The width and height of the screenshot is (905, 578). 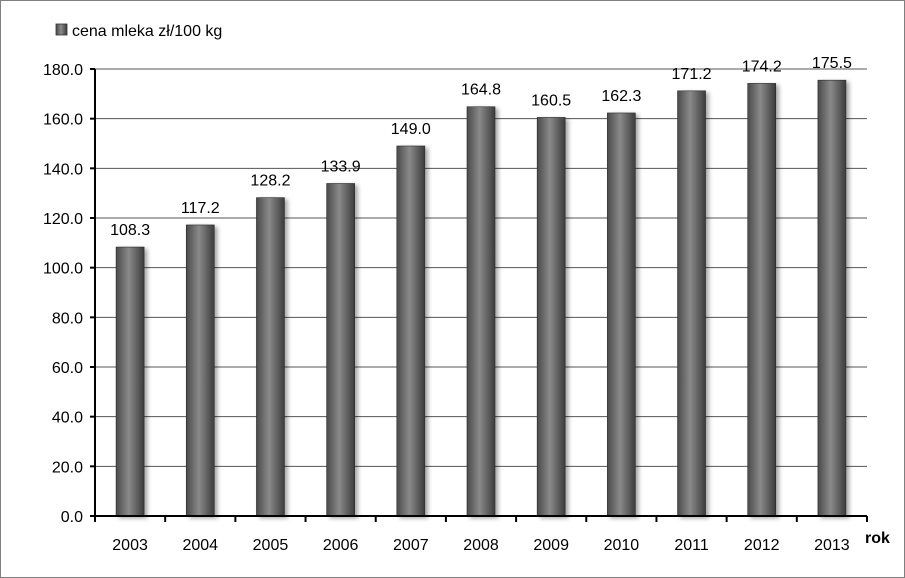 What do you see at coordinates (67, 467) in the screenshot?
I see `y-tick-label: 20.0` at bounding box center [67, 467].